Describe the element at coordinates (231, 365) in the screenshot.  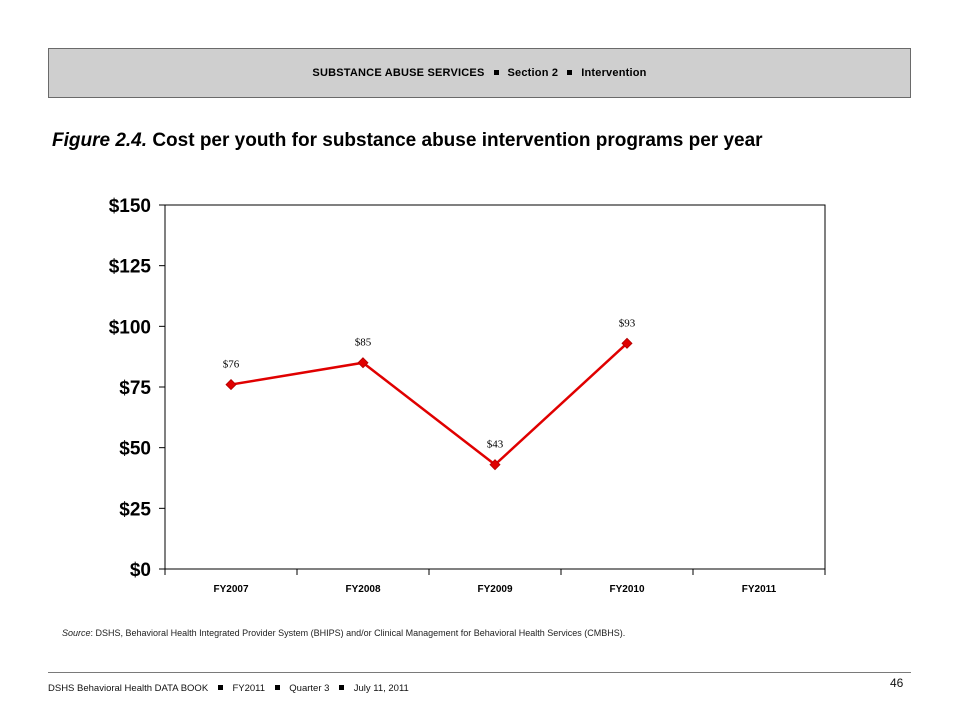
I see `data-label: $76` at that location.